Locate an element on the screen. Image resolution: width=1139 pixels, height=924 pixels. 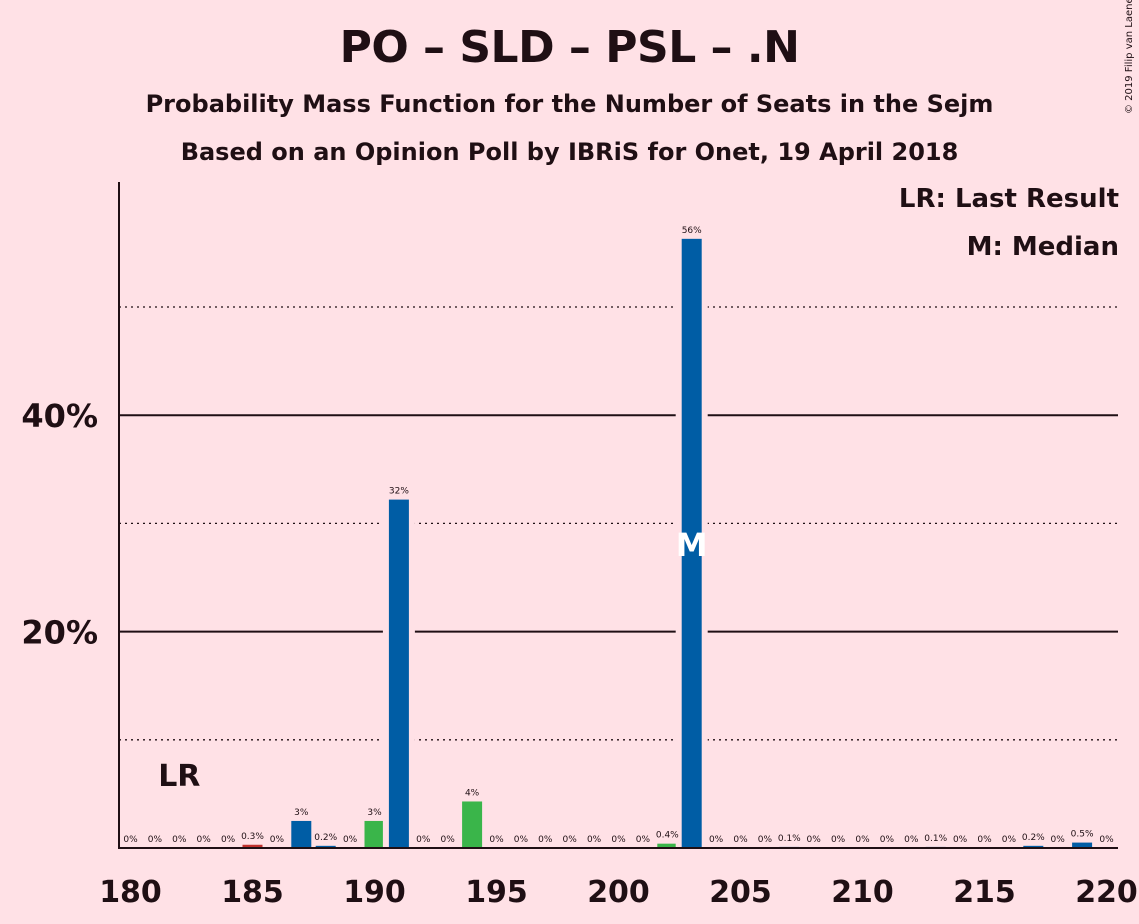
markers: LR M is located at coordinates (432, 660).